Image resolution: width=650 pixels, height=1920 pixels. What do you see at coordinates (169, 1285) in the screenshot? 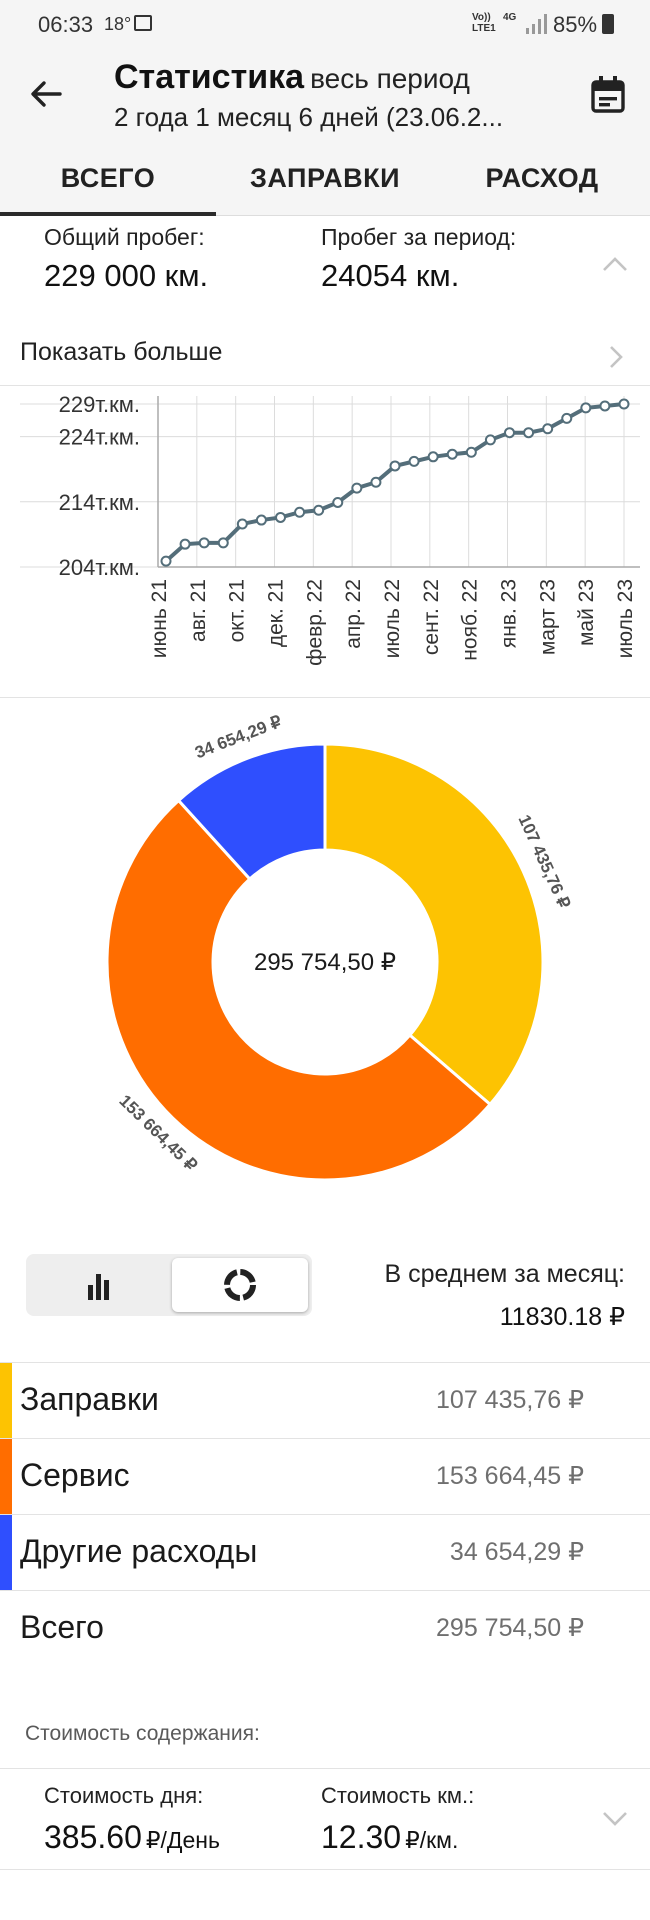
I see `chart-type-toggle` at bounding box center [169, 1285].